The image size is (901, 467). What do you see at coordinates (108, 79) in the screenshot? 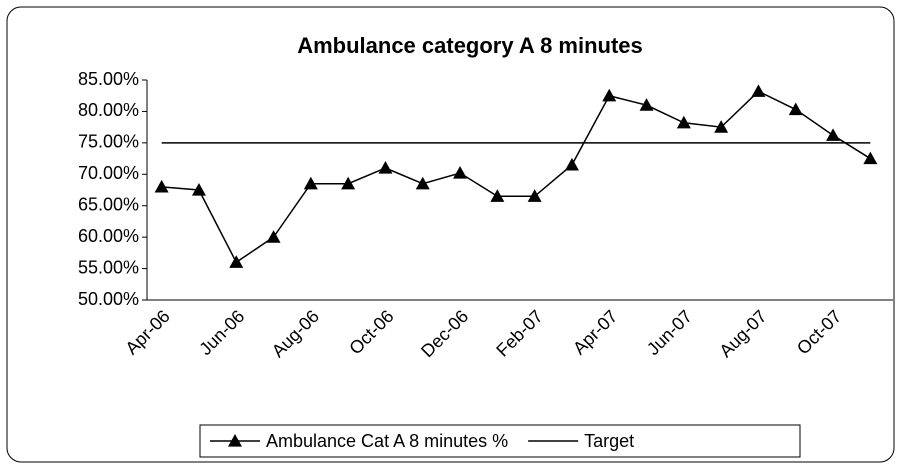
I see `y-tick-label: 85.00%` at bounding box center [108, 79].